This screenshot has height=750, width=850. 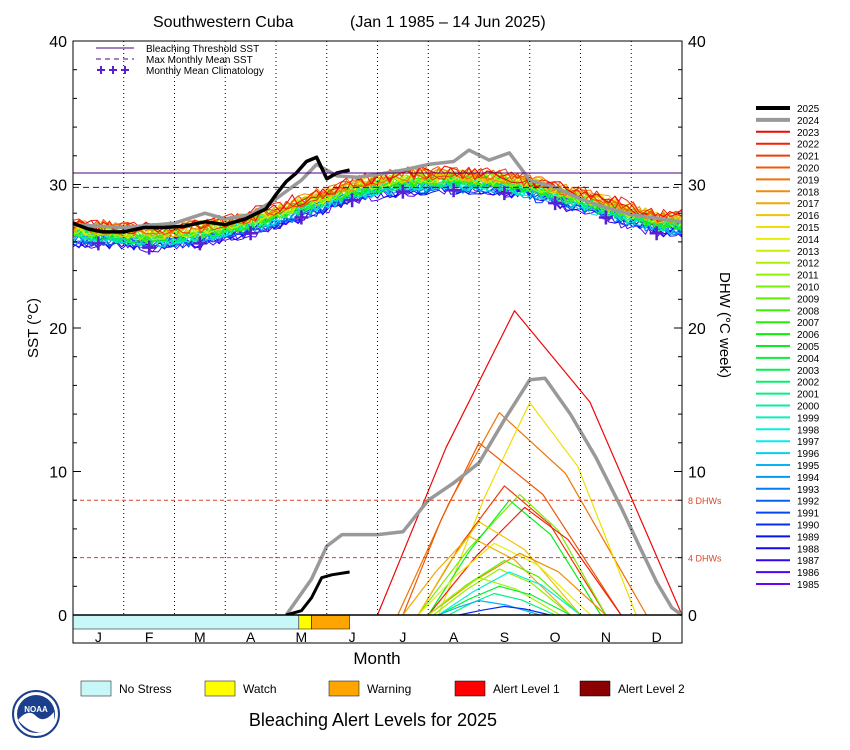 I want to click on month-label: O, so click(x=555, y=637).